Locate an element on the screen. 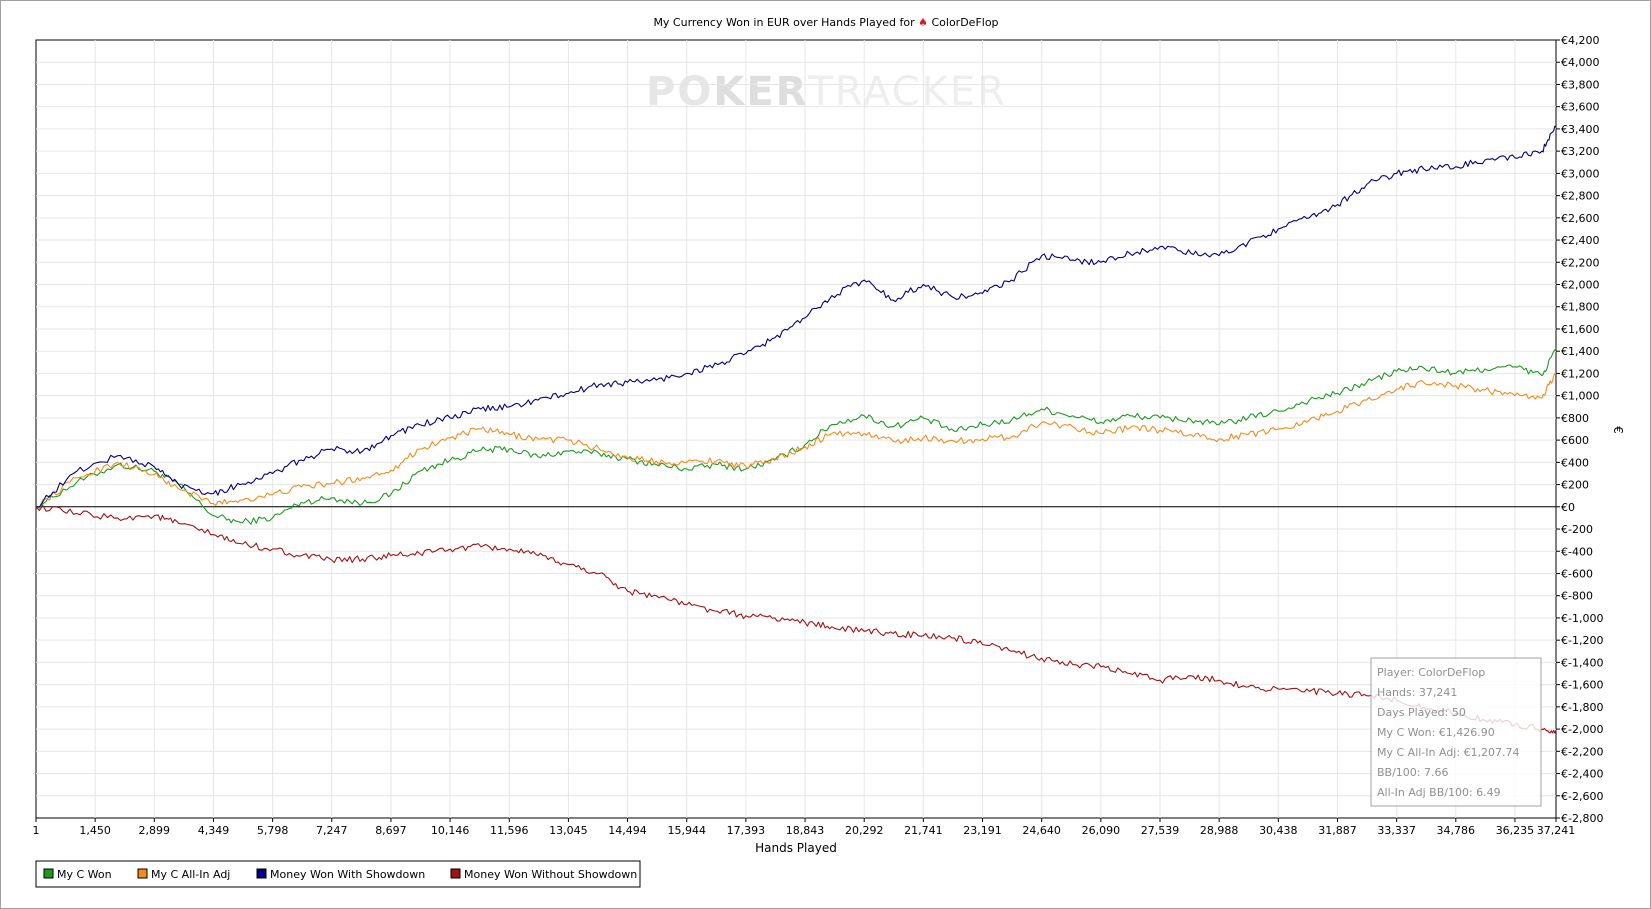 This screenshot has height=909, width=1651. y-tick-label: €3,600 is located at coordinates (1580, 107).